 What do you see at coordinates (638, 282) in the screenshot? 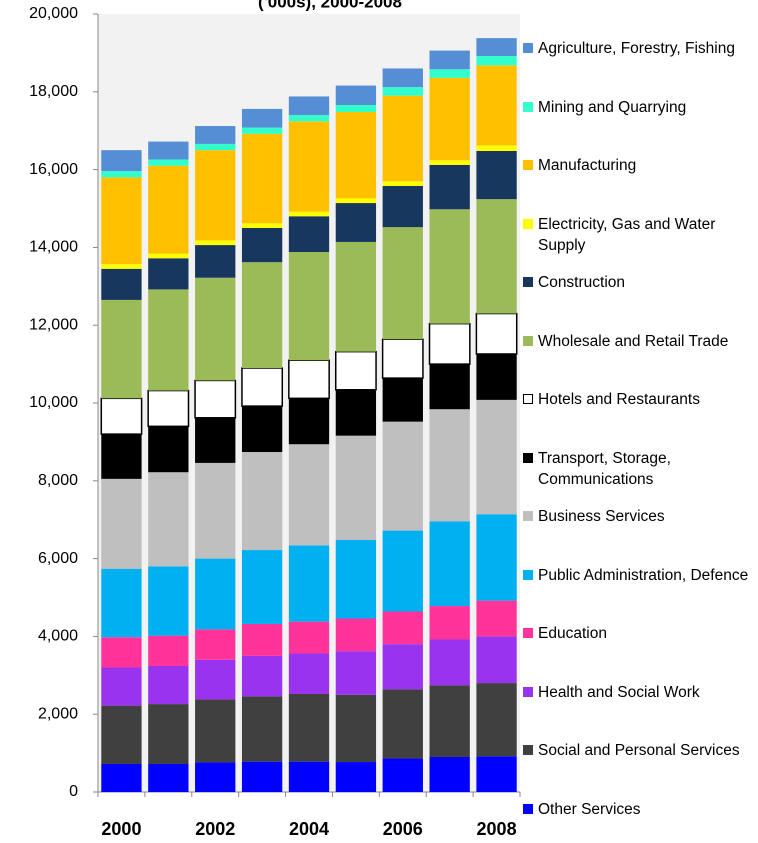
I see `legend-item: Construction` at bounding box center [638, 282].